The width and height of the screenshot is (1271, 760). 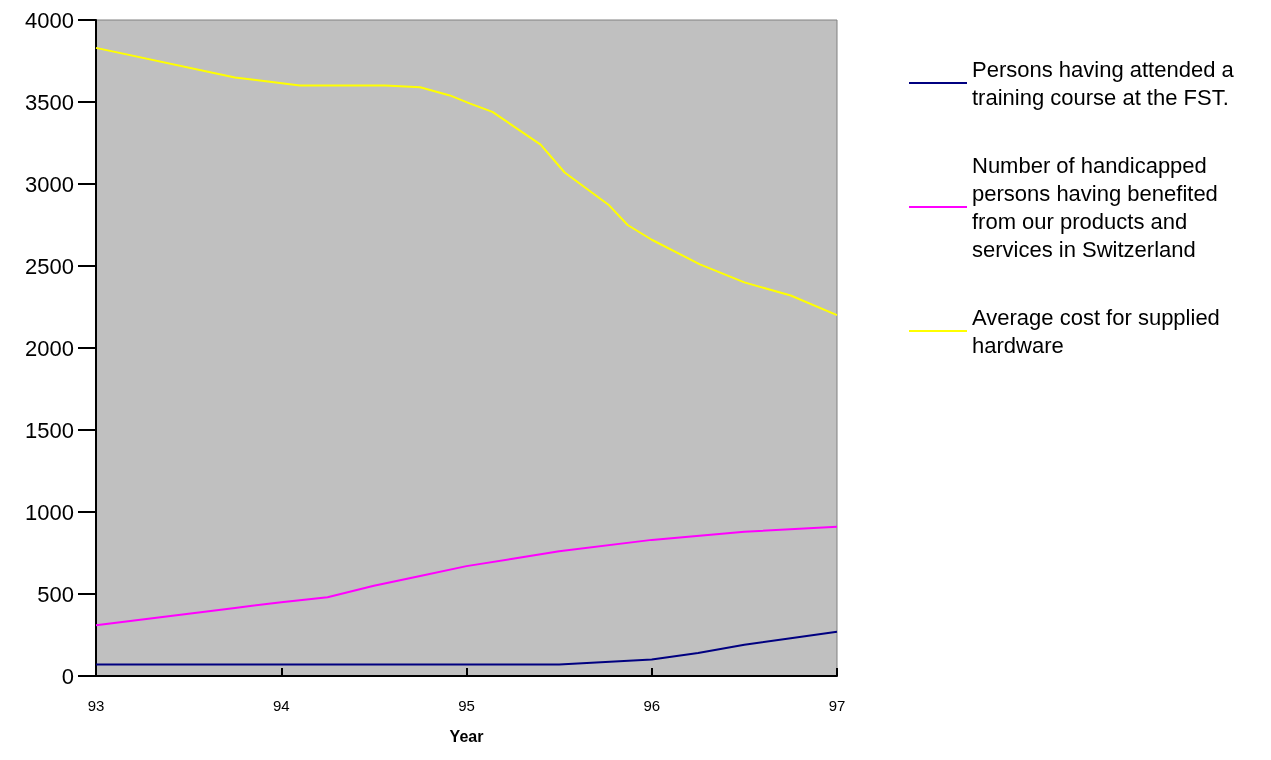 I want to click on y-tick-label: 2500, so click(x=49, y=266).